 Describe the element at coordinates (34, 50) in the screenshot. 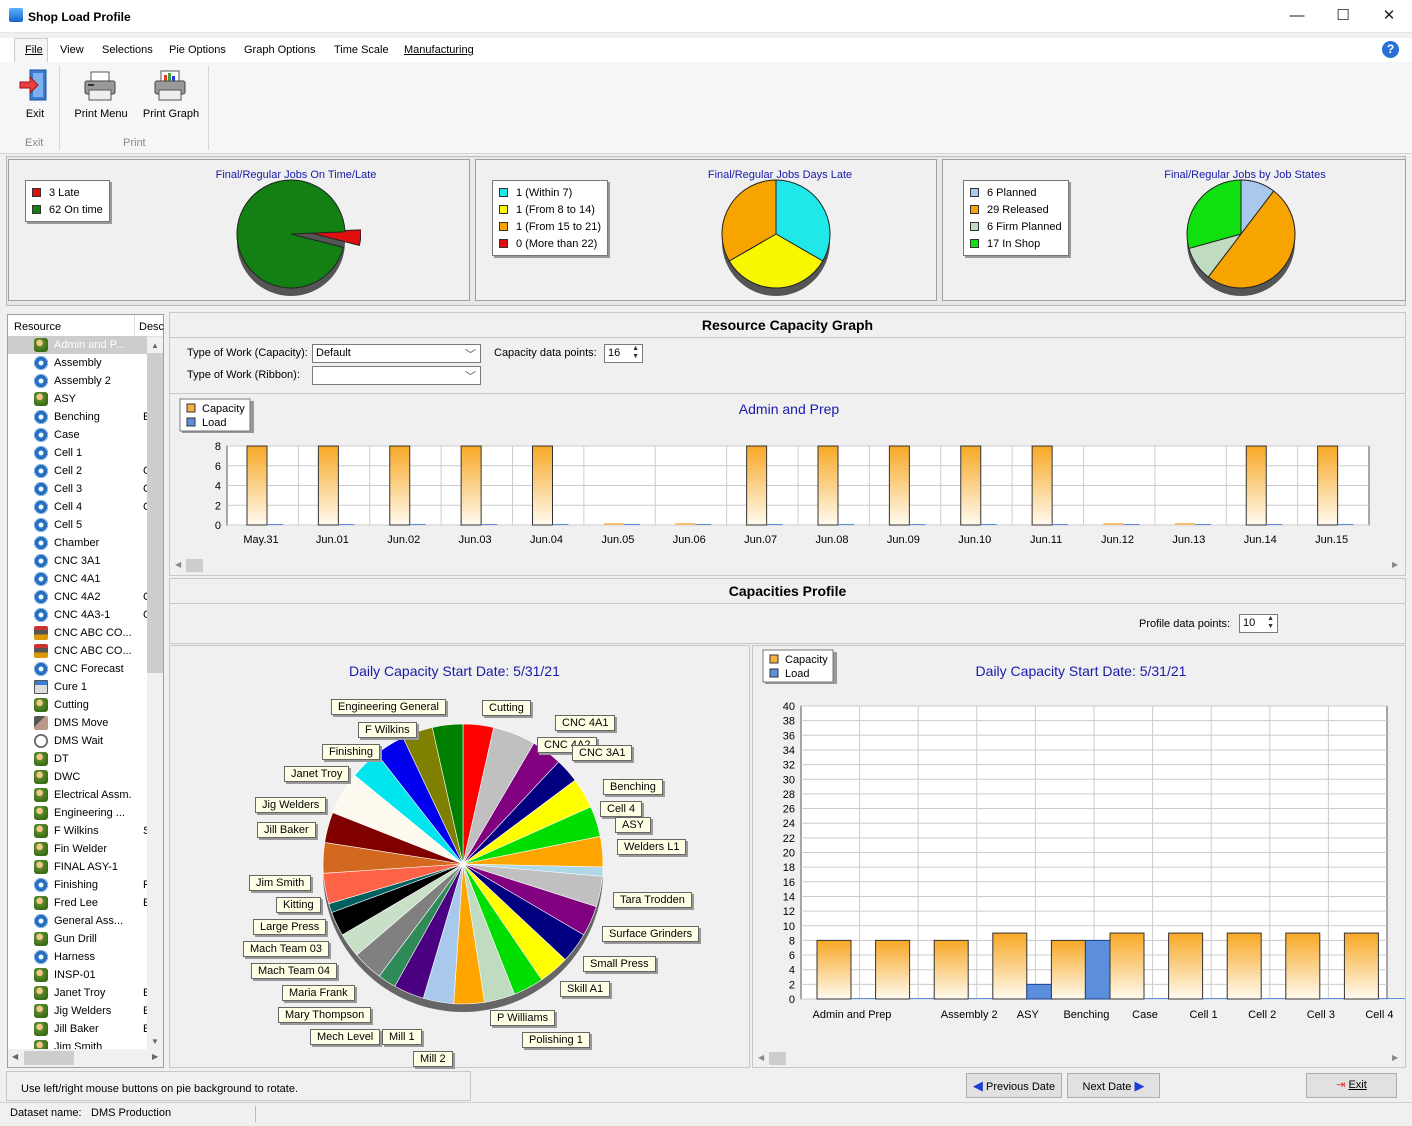

I see `menu-file: File` at that location.